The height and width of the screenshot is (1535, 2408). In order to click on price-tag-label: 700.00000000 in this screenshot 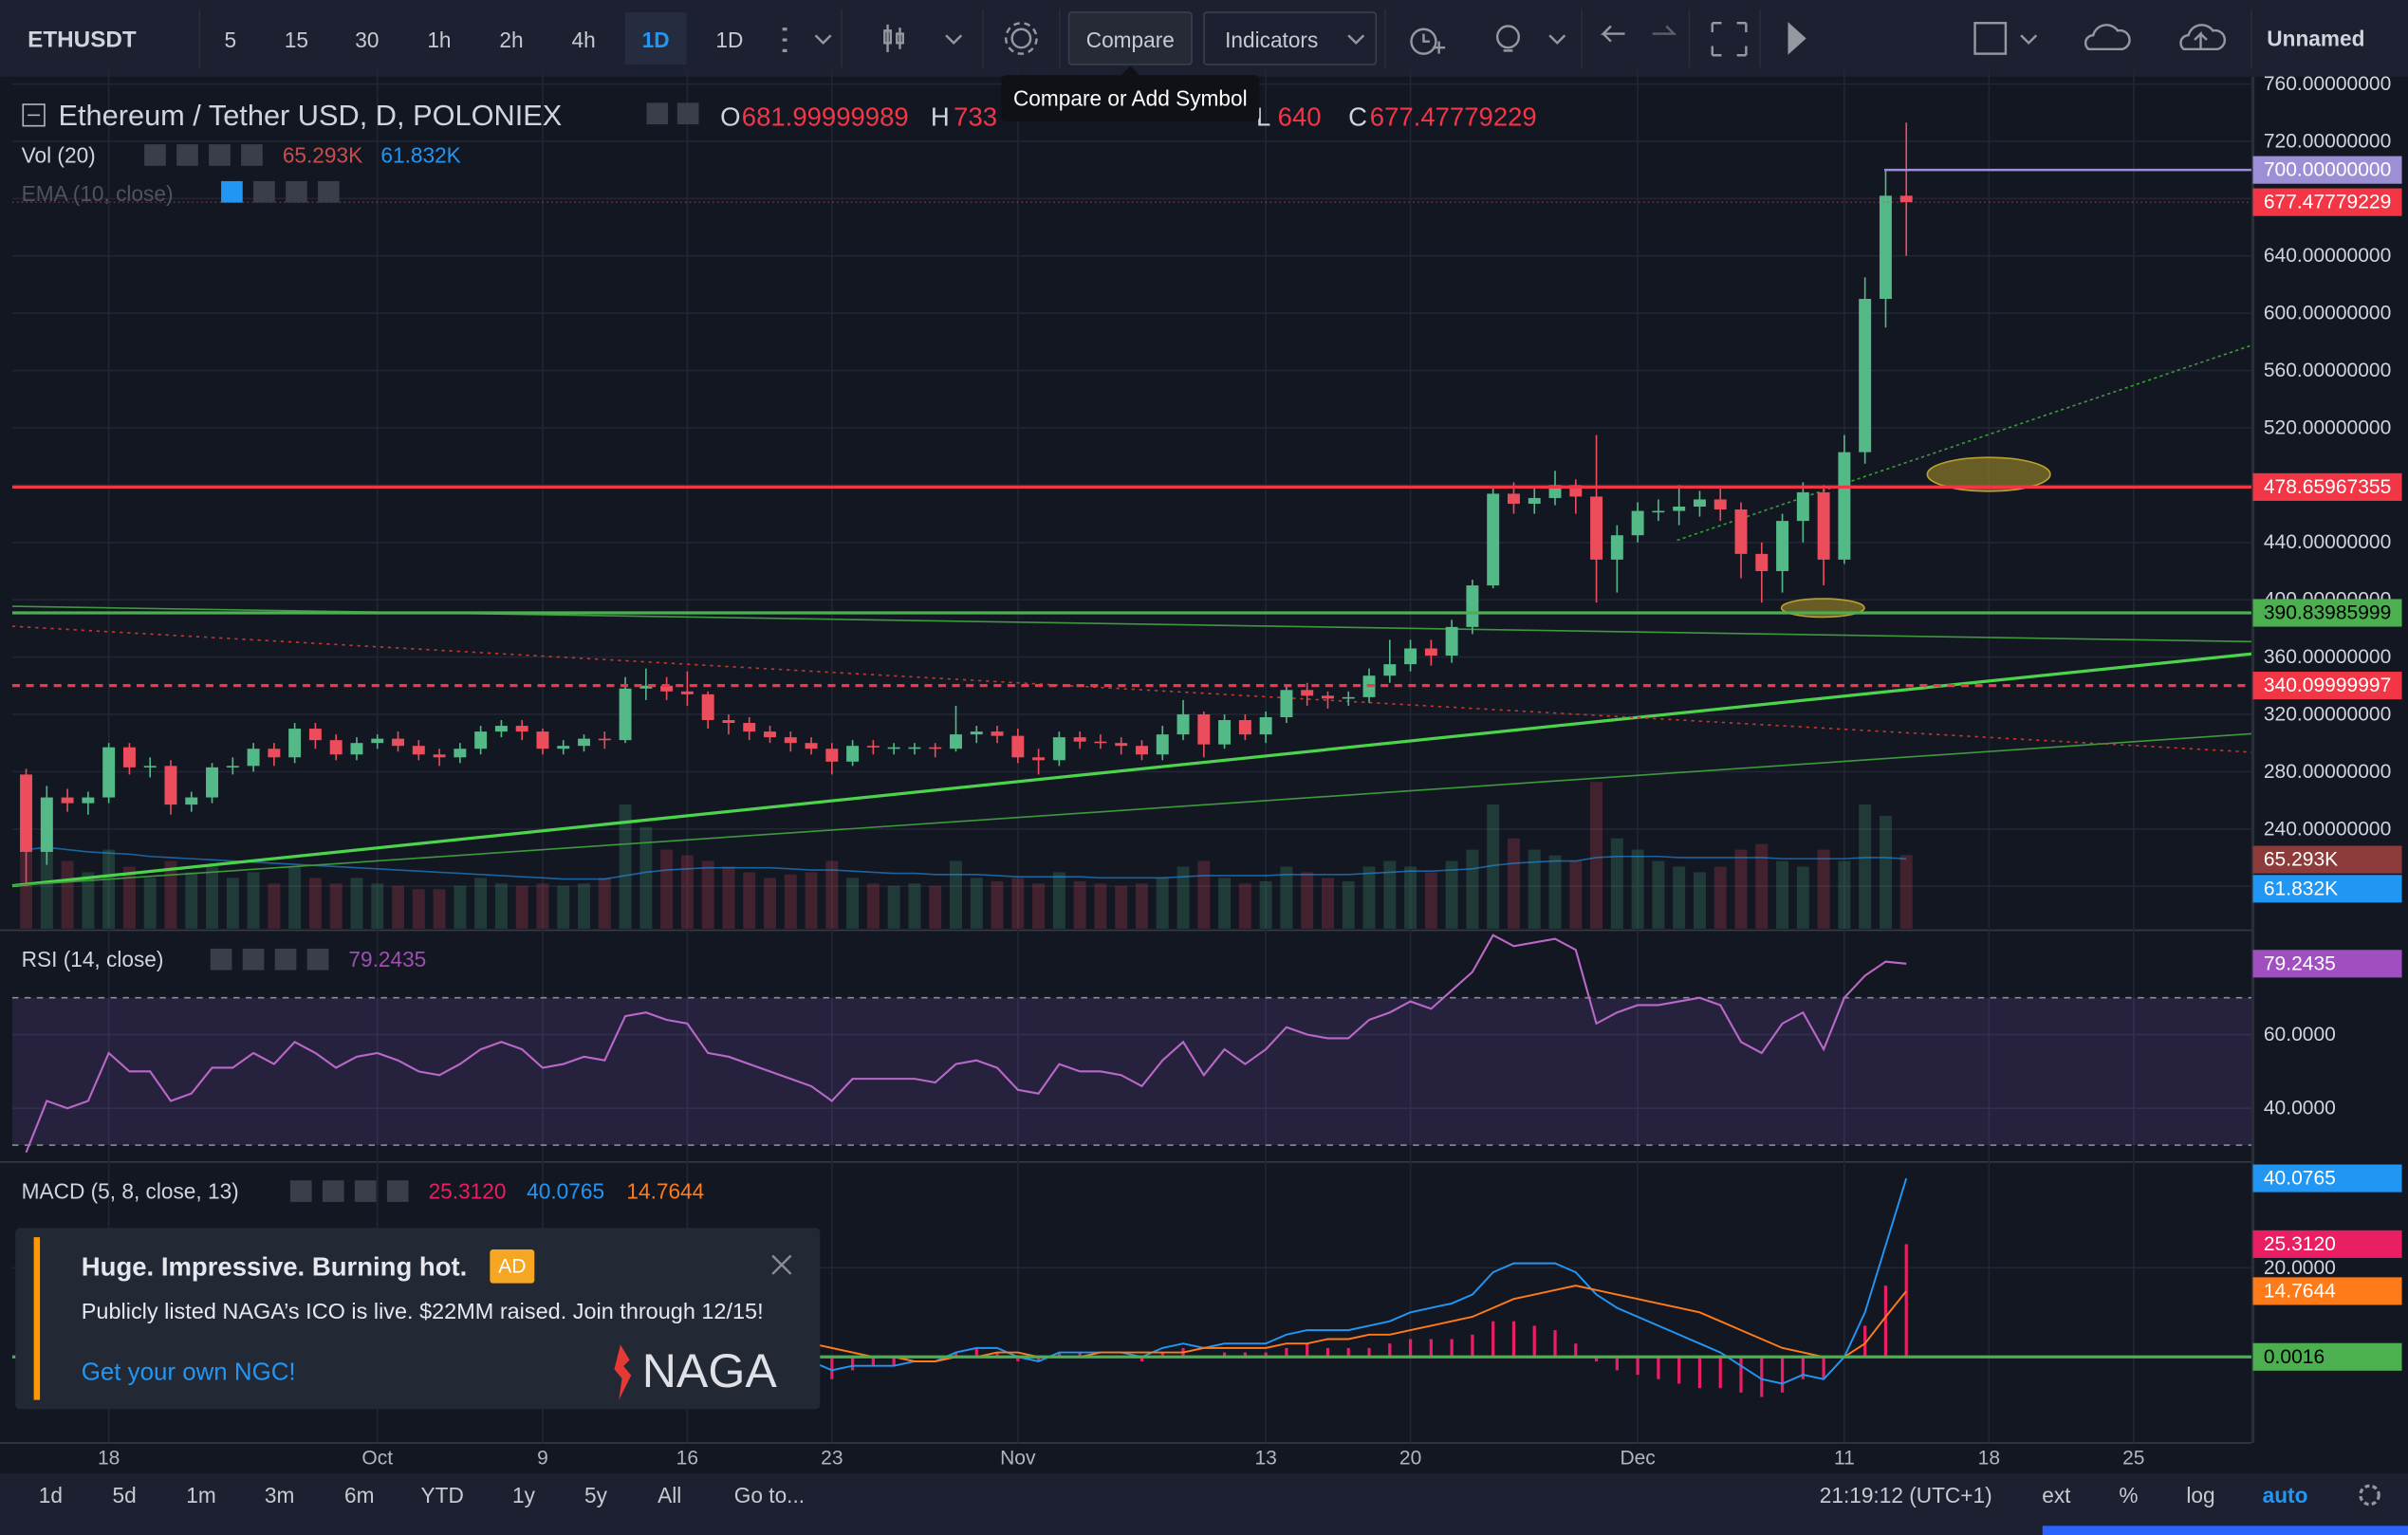, I will do `click(2327, 170)`.